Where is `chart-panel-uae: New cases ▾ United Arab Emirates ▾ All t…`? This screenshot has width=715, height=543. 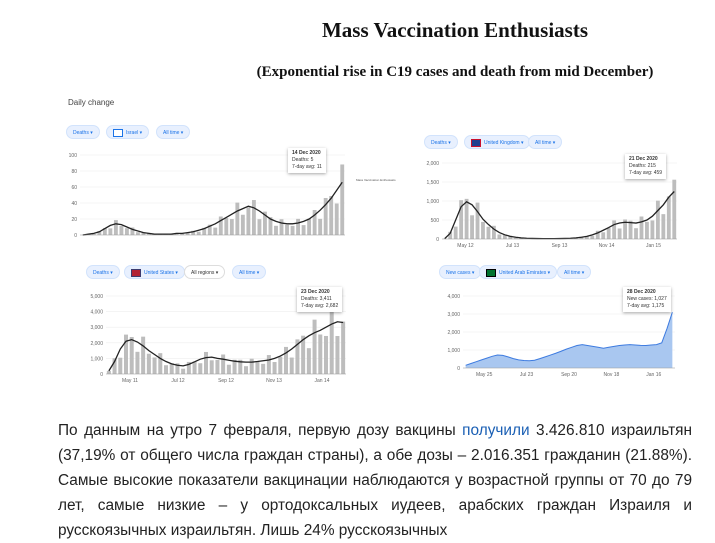 chart-panel-uae: New cases ▾ United Arab Emirates ▾ All t… is located at coordinates (560, 326).